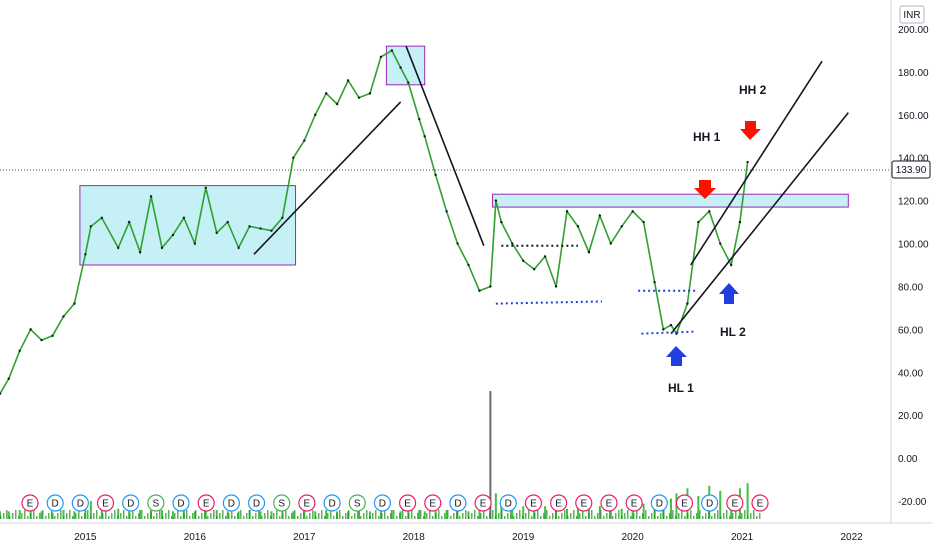 This screenshot has width=932, height=550. What do you see at coordinates (508, 504) in the screenshot?
I see `event-badge-letter: D` at bounding box center [508, 504].